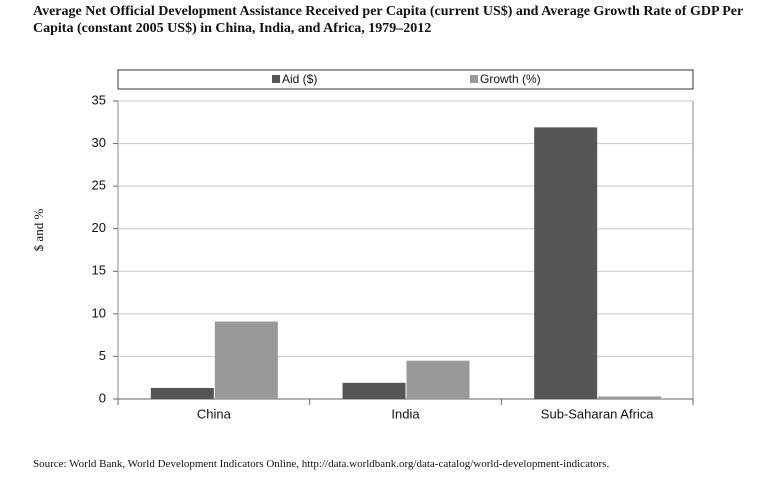 This screenshot has height=484, width=780. What do you see at coordinates (102, 355) in the screenshot?
I see `y-tick-label: 5` at bounding box center [102, 355].